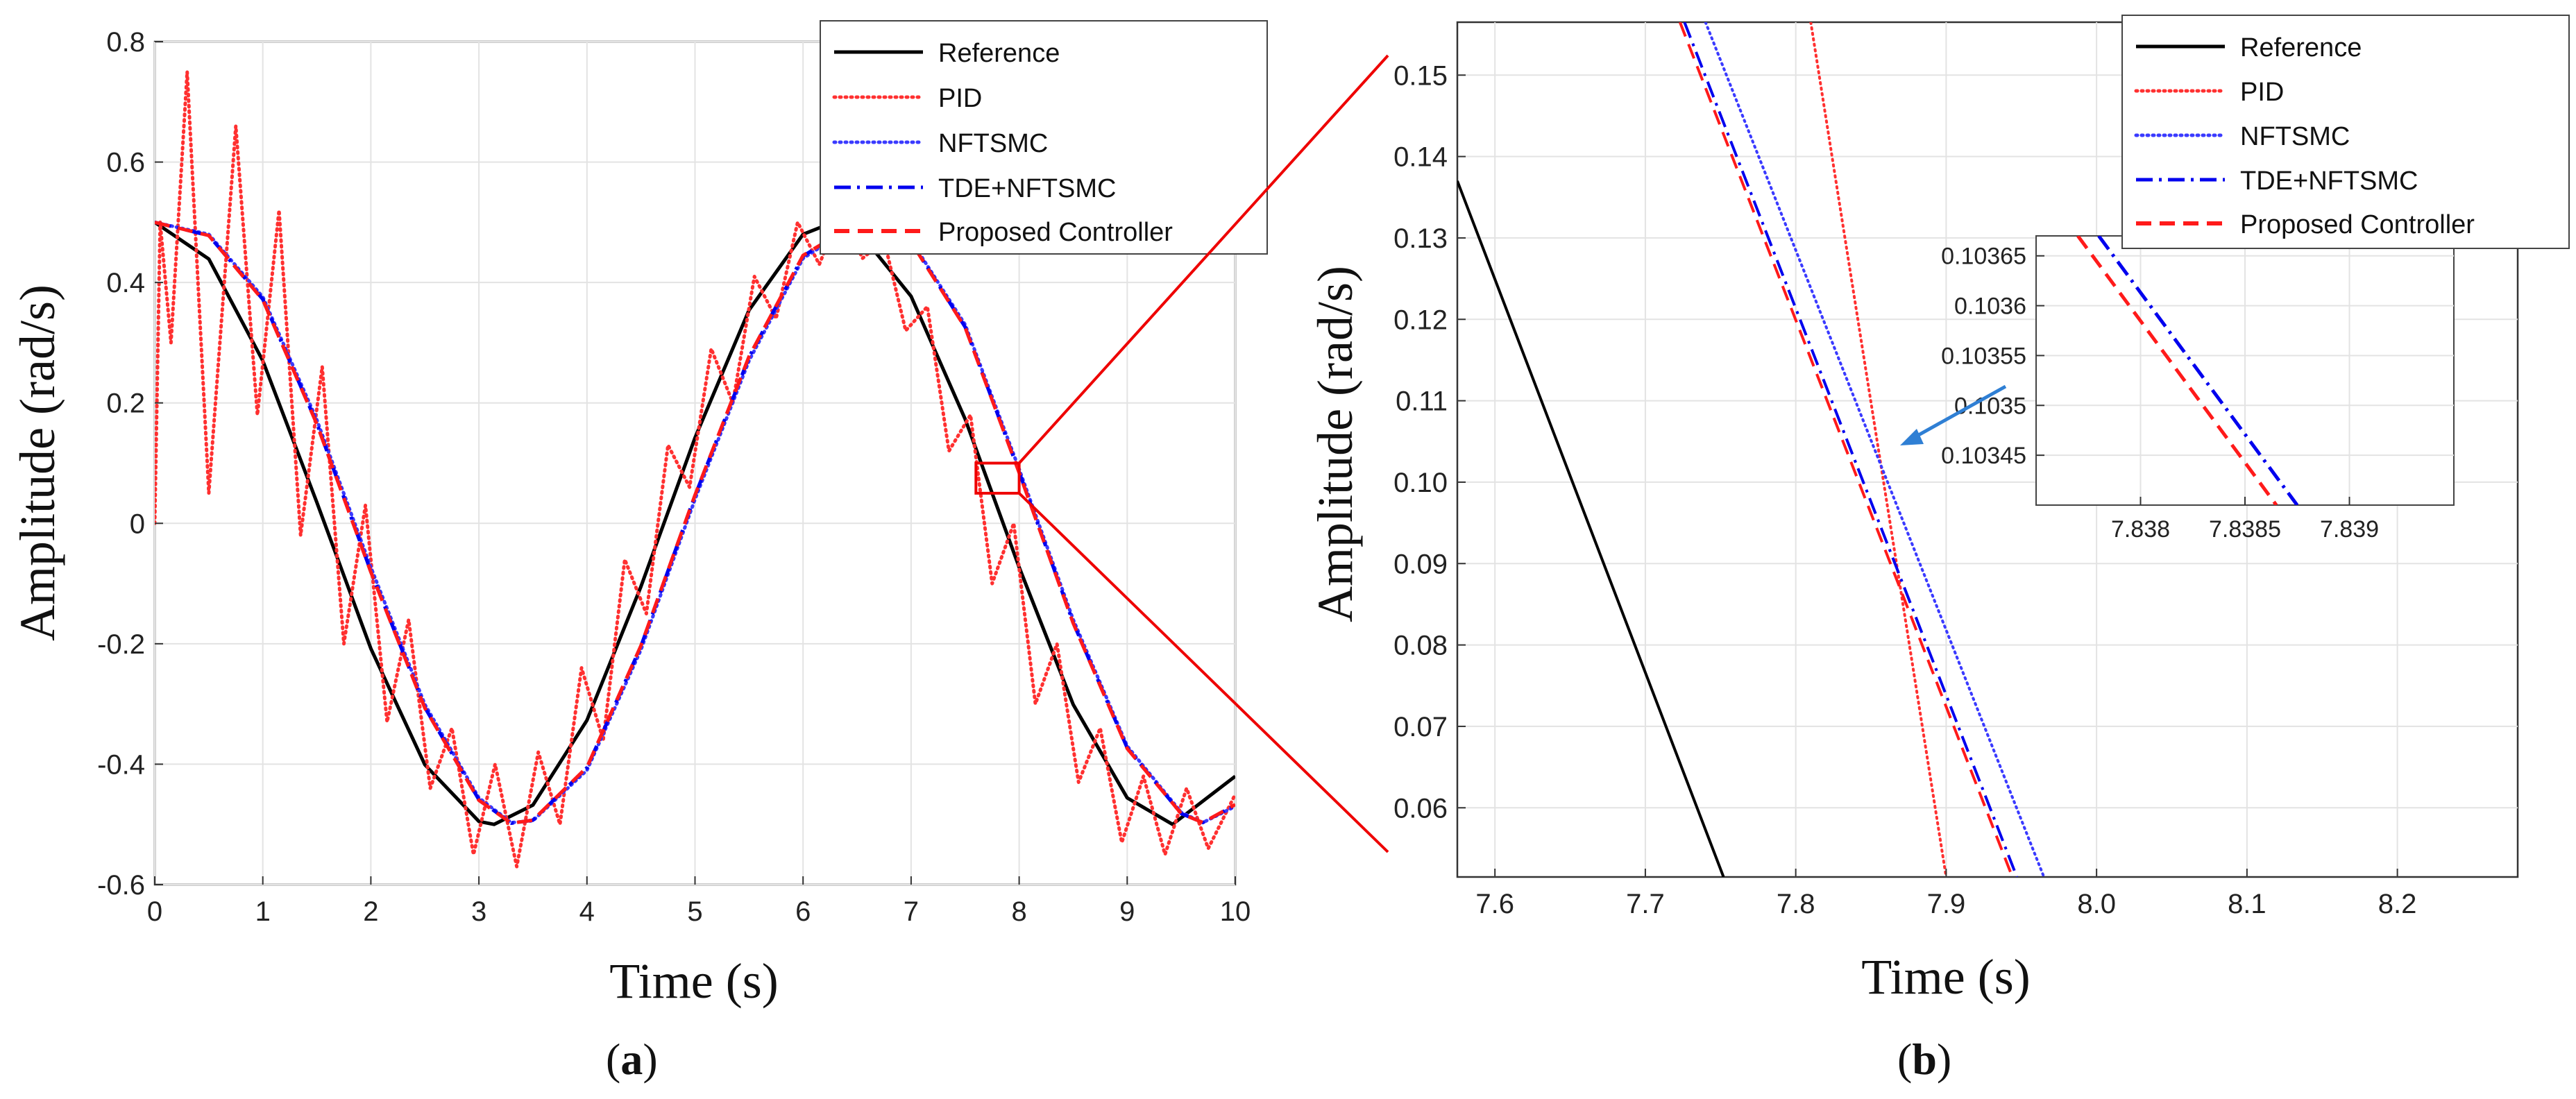 The image size is (2576, 1099). I want to click on x-tick-label: 7.8385, so click(2245, 529).